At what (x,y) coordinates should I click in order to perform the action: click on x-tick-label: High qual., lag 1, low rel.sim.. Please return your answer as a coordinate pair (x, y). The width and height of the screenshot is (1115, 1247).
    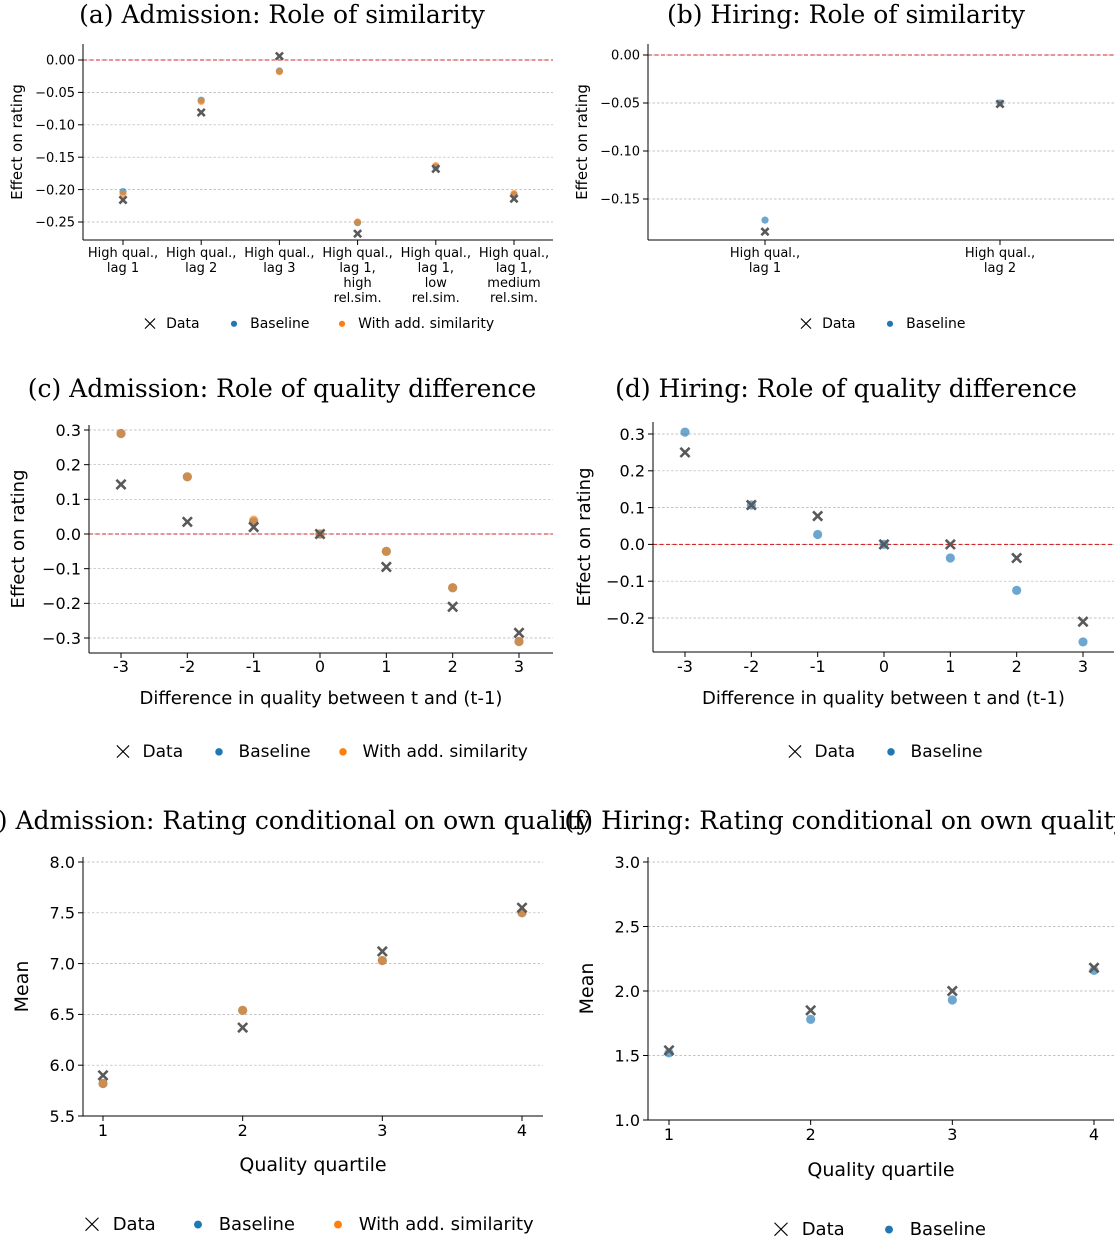
    Looking at the image, I should click on (436, 276).